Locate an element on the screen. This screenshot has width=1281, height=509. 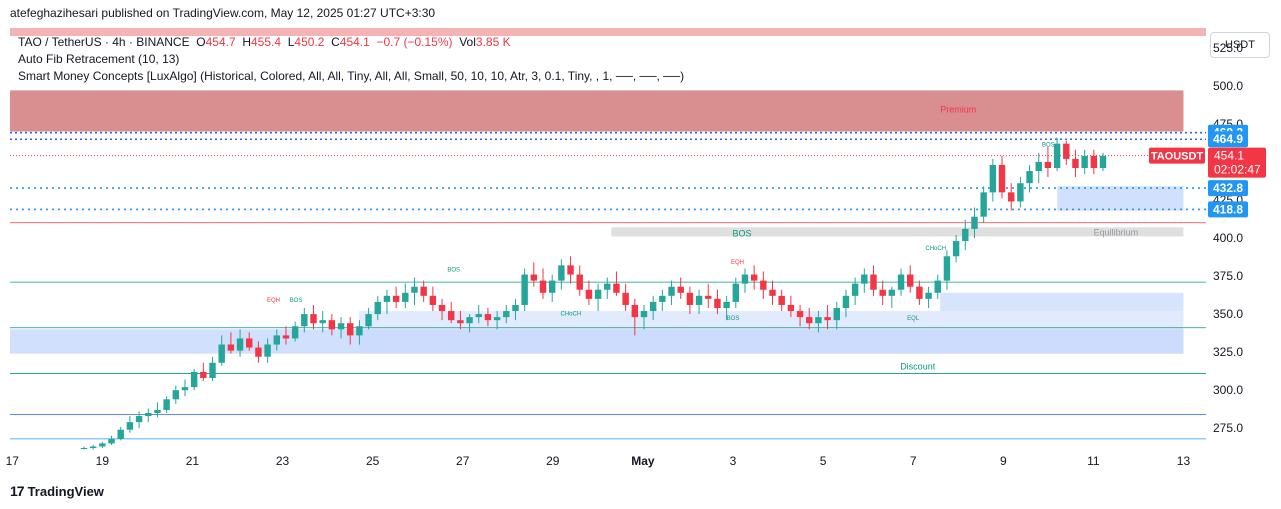
x-tick-label: 11 is located at coordinates (1093, 461).